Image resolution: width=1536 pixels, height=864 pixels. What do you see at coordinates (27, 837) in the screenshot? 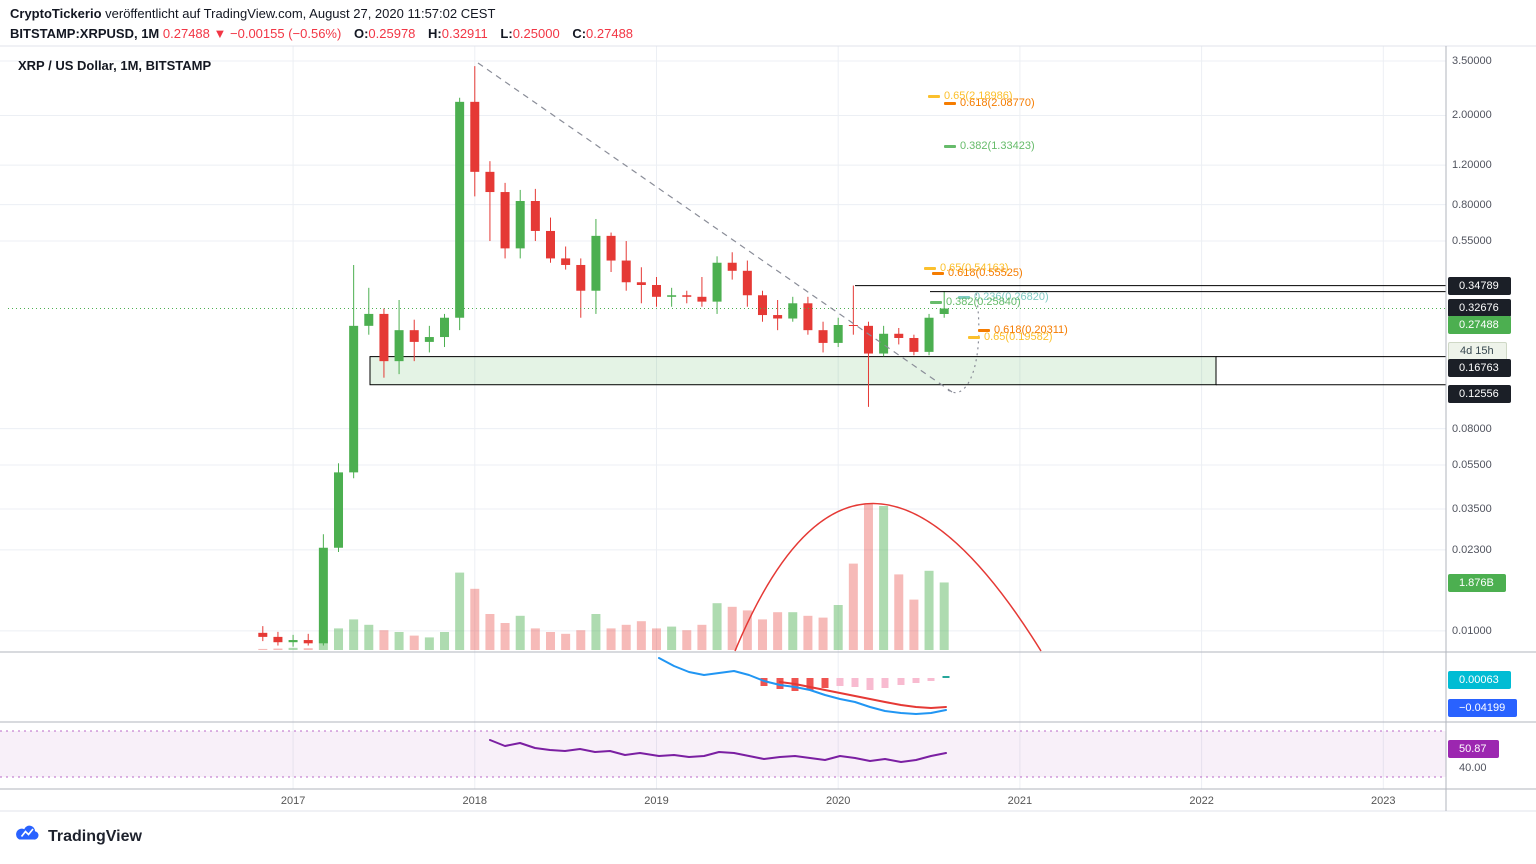
I see `tradingview-logo-icon` at bounding box center [27, 837].